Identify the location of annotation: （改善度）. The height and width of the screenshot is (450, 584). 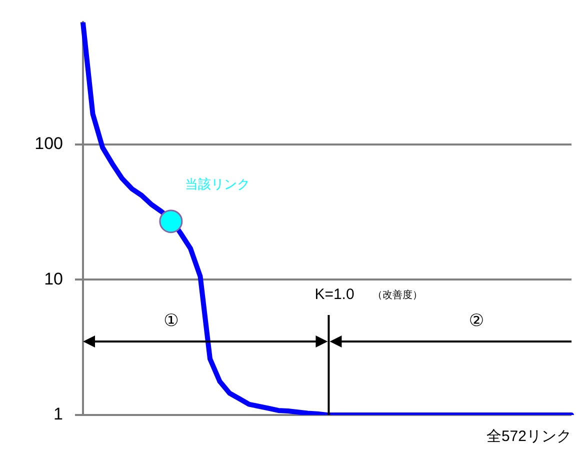
(397, 296).